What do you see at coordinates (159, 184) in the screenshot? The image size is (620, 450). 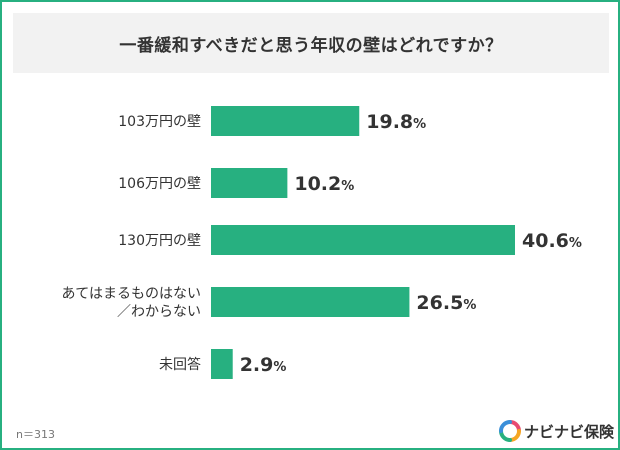 I see `category-label: 106万円の壁` at bounding box center [159, 184].